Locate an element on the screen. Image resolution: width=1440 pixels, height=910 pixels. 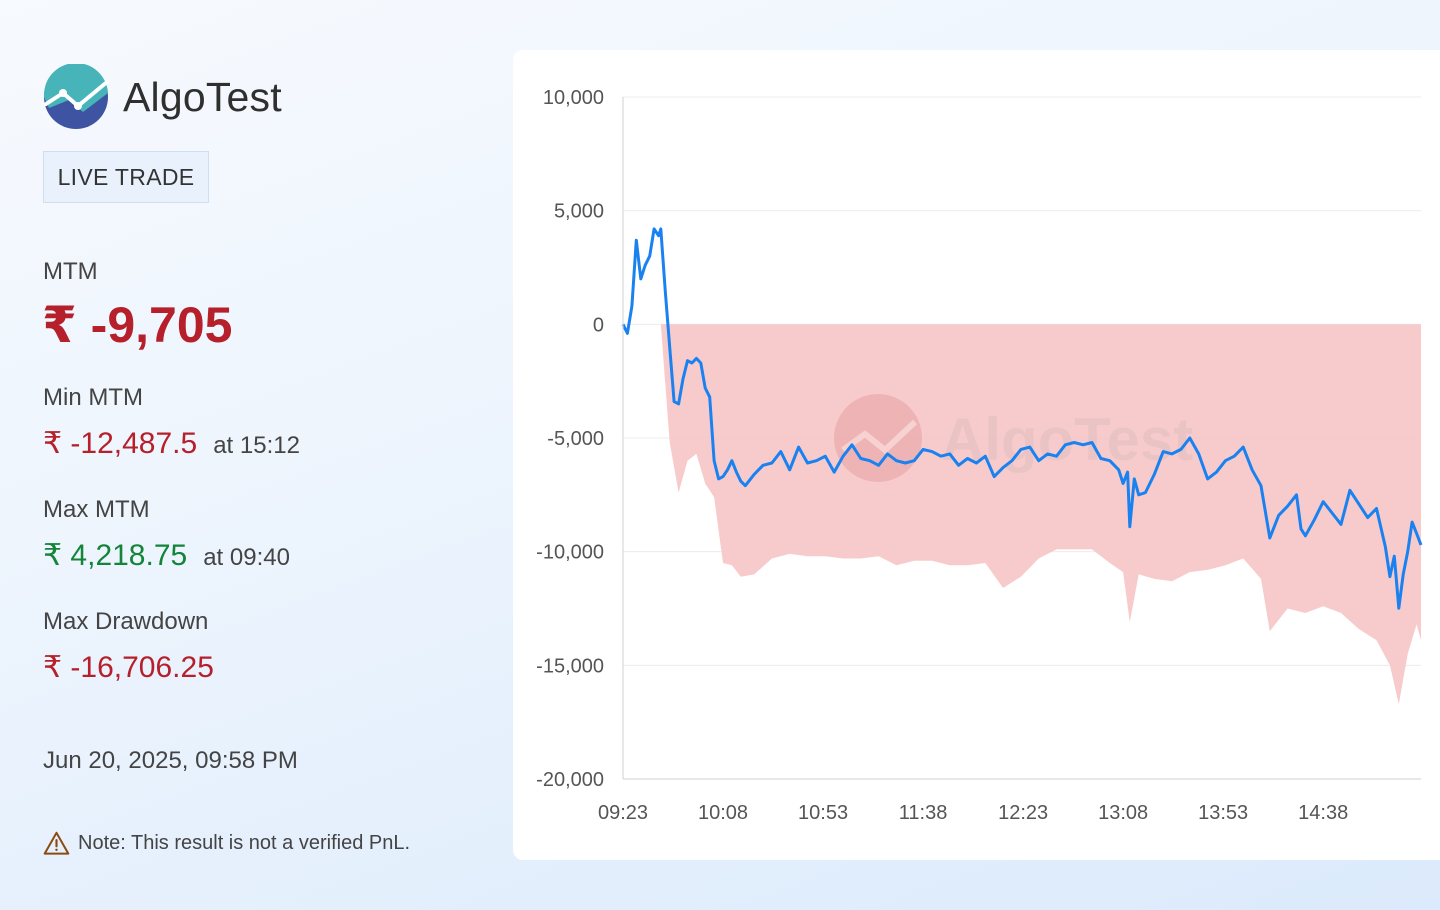
x-axis-ticks: 09:23 10:08 10:53 11:38 12:23 13:08 13:53 14:38 is located at coordinates (973, 813).